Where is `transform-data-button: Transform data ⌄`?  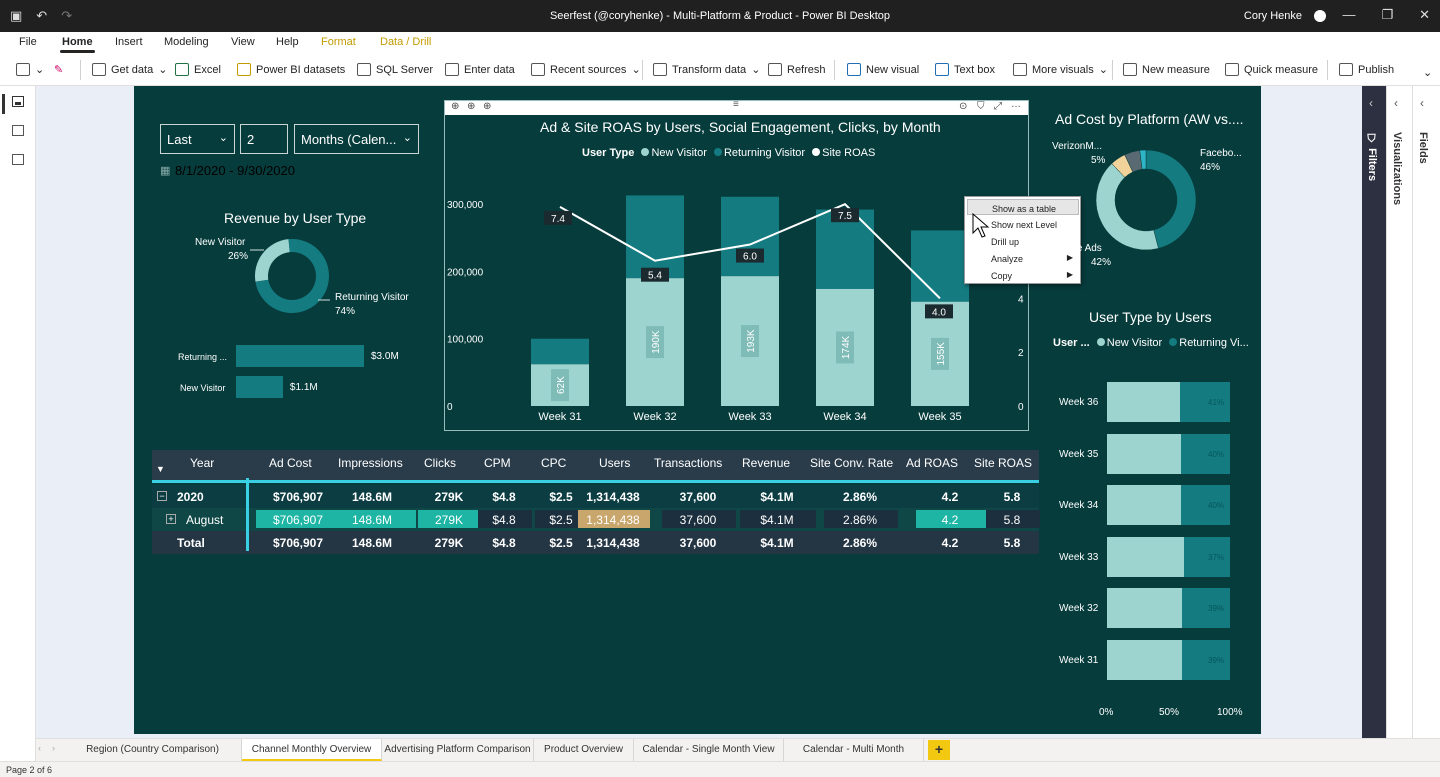 transform-data-button: Transform data ⌄ is located at coordinates (706, 69).